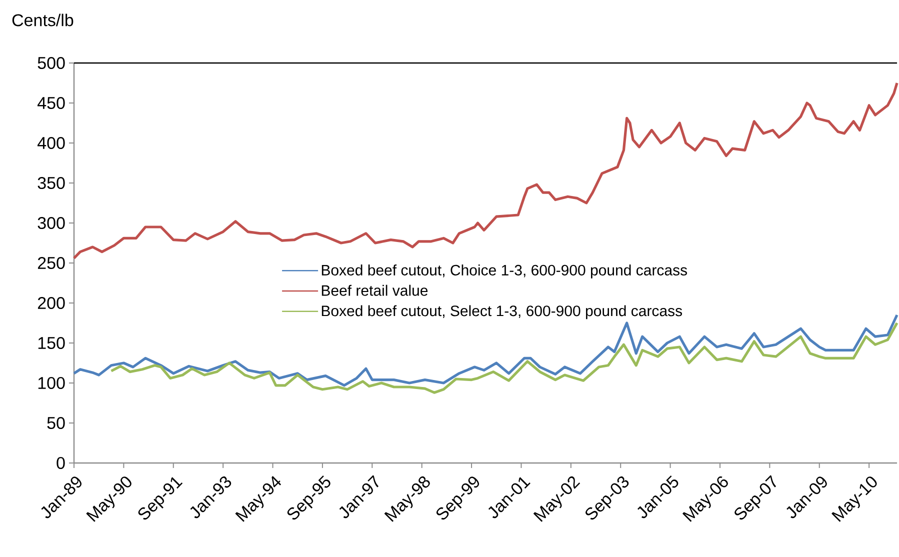 The image size is (899, 557). I want to click on legend-label: Boxed beef cutout, Choice 1-3, 600-900 pound carcass, so click(504, 271).